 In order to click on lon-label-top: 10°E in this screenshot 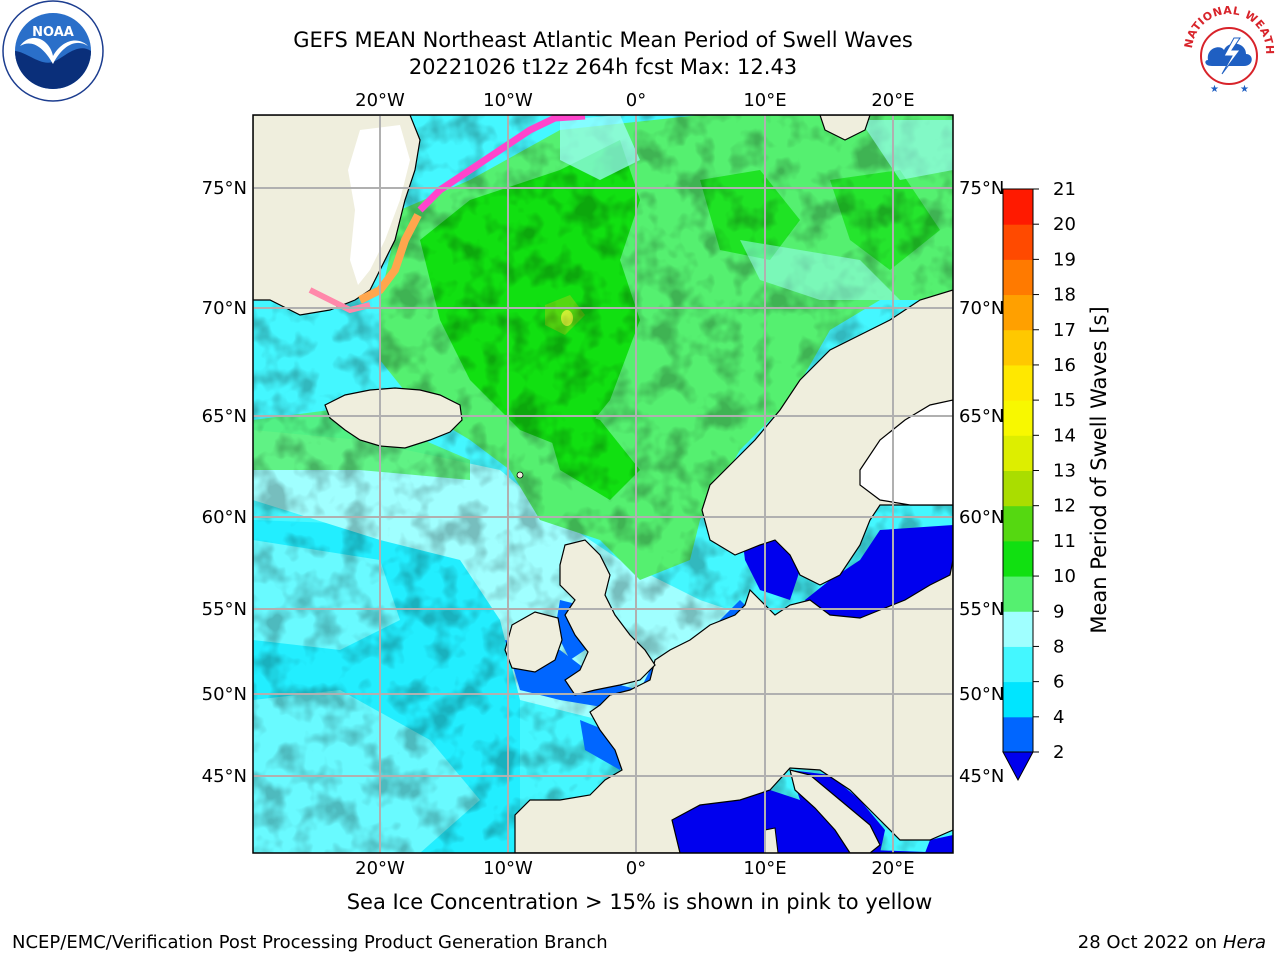, I will do `click(764, 100)`.